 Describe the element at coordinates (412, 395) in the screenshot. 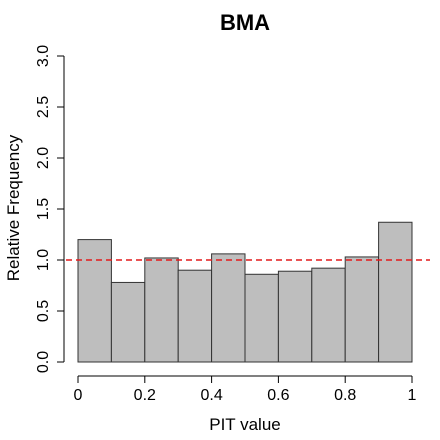

I see `x-tick-label: 1` at that location.